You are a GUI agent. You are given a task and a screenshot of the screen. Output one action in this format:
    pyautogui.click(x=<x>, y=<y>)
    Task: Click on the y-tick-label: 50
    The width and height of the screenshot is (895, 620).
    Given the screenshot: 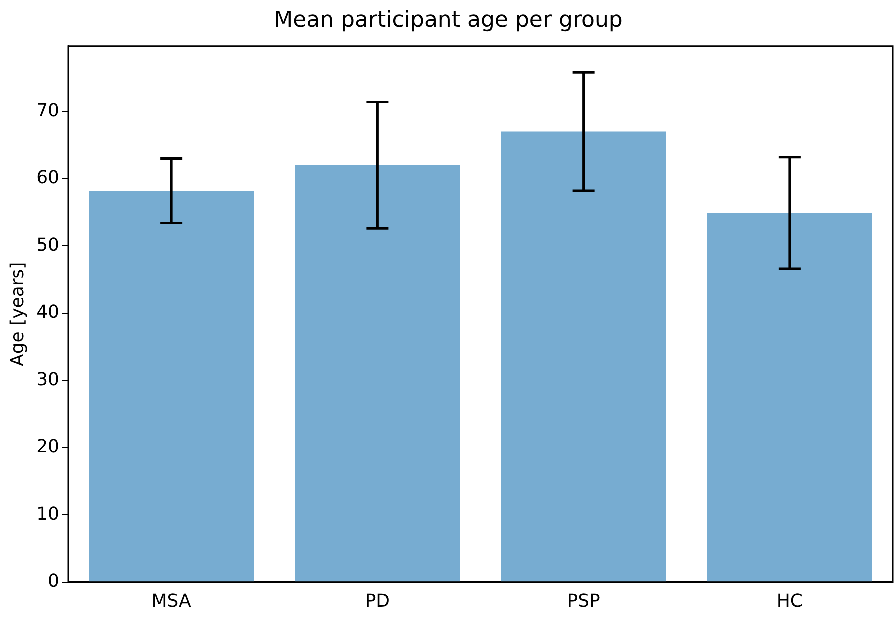 What is the action you would take?
    pyautogui.click(x=48, y=245)
    